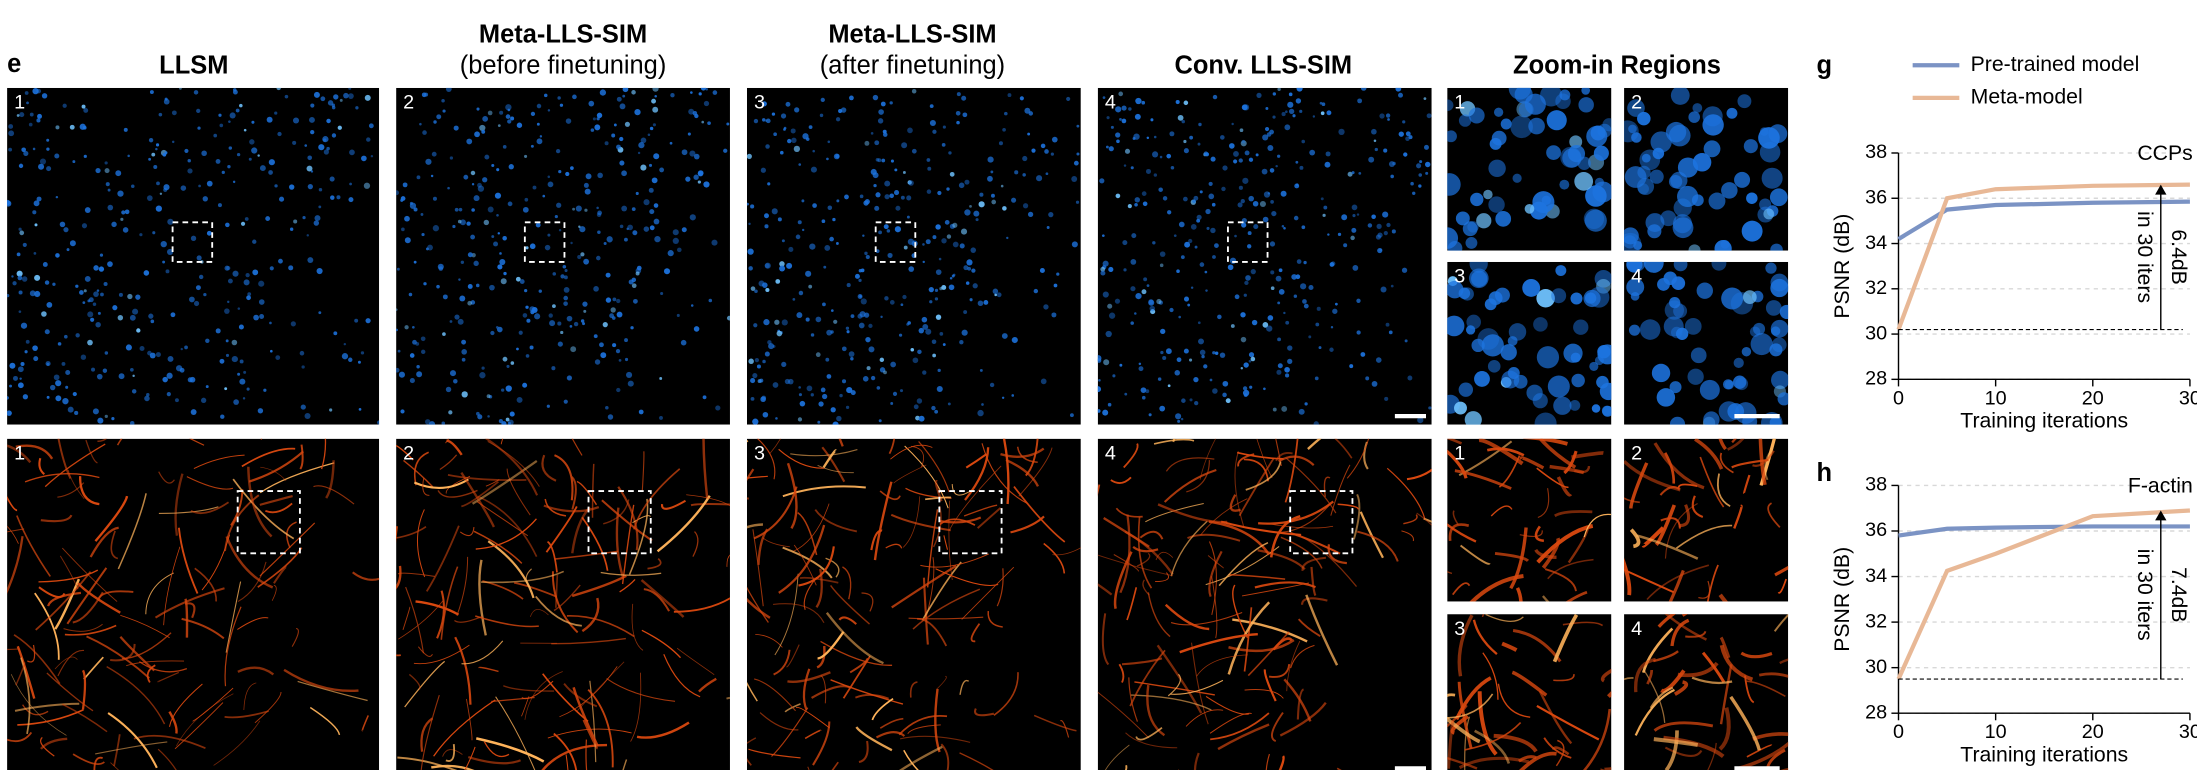 This screenshot has width=2197, height=770. Describe the element at coordinates (1876, 530) in the screenshot. I see `y-tick-label: 36` at that location.